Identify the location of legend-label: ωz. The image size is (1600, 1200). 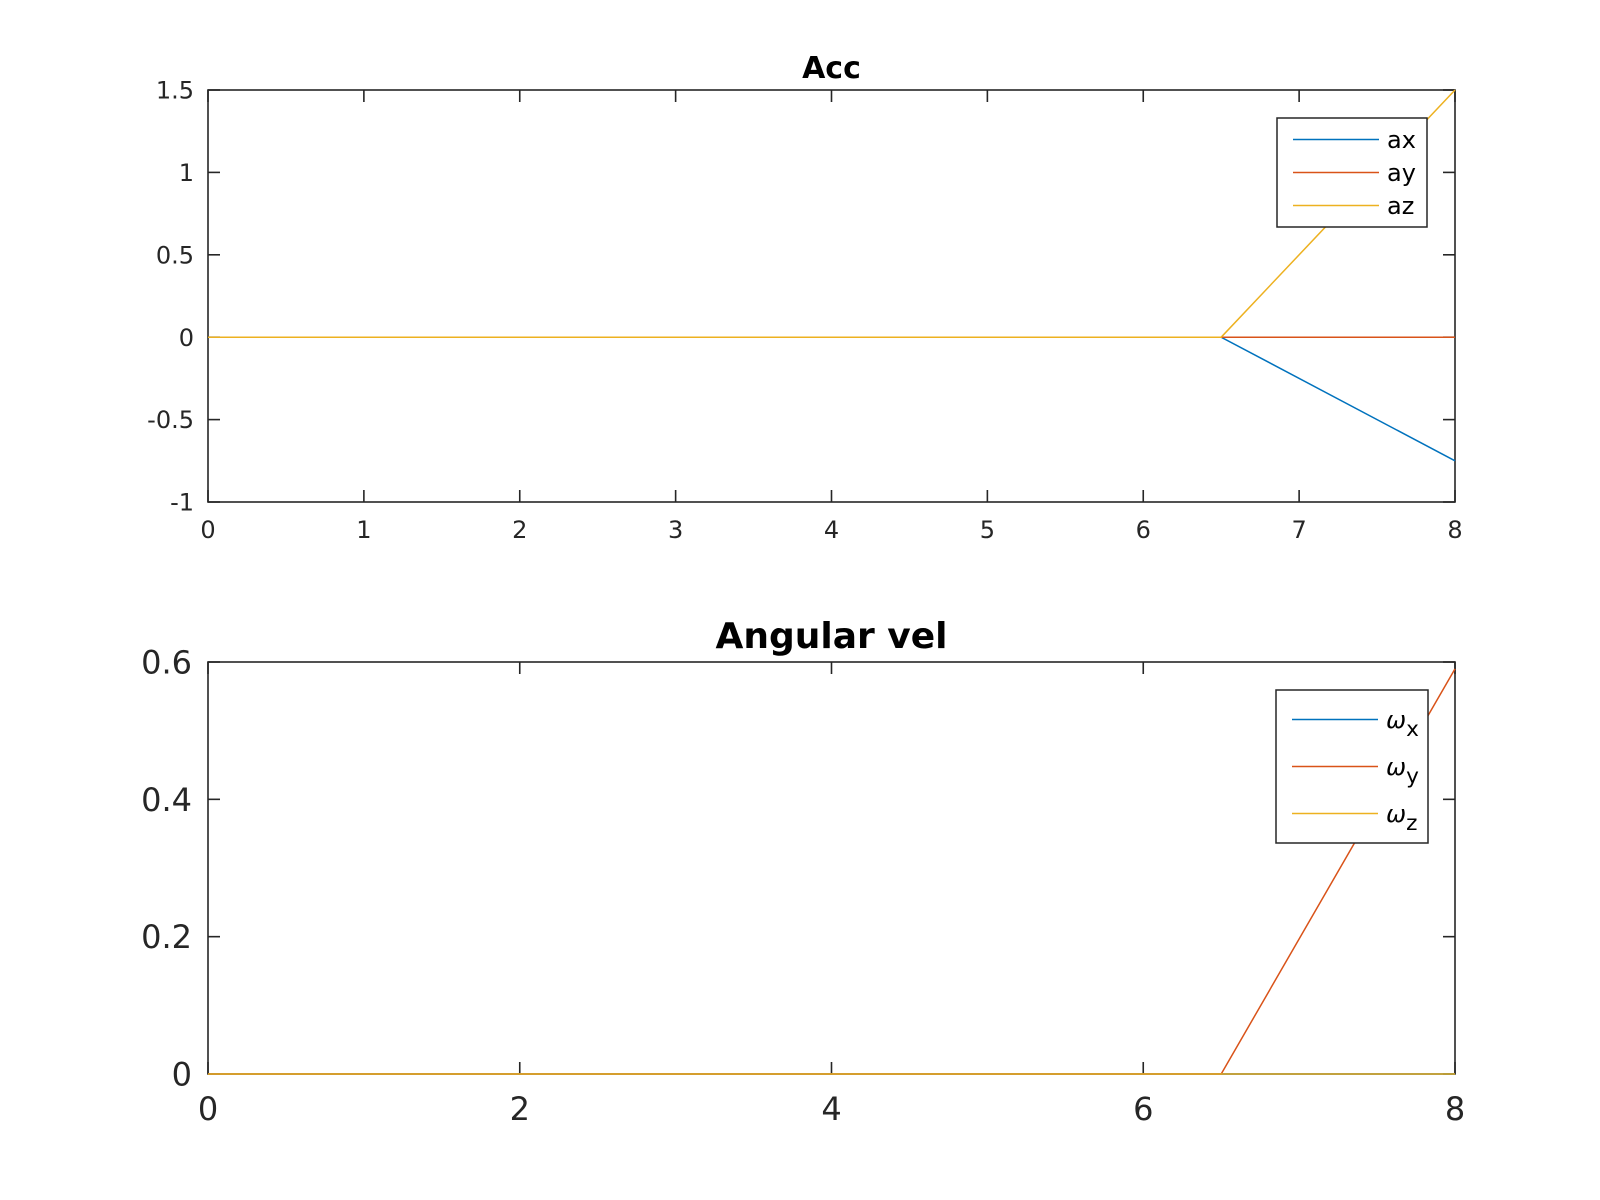
(1401, 818).